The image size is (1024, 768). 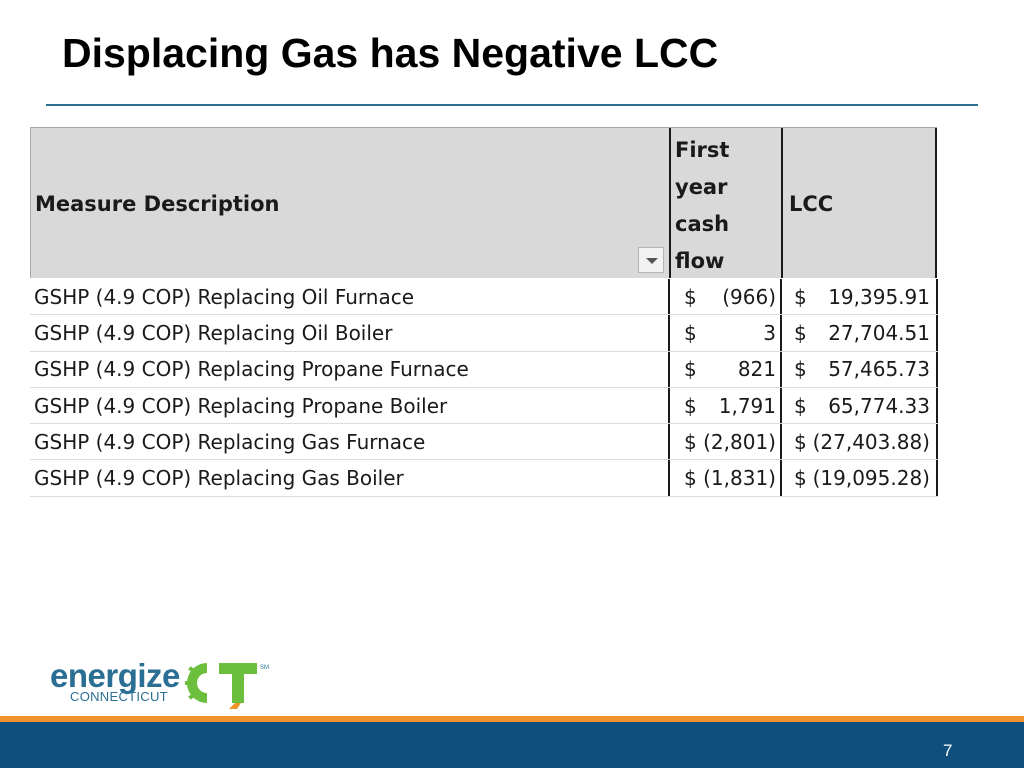 I want to click on header-cash-line-2: year, so click(x=701, y=187).